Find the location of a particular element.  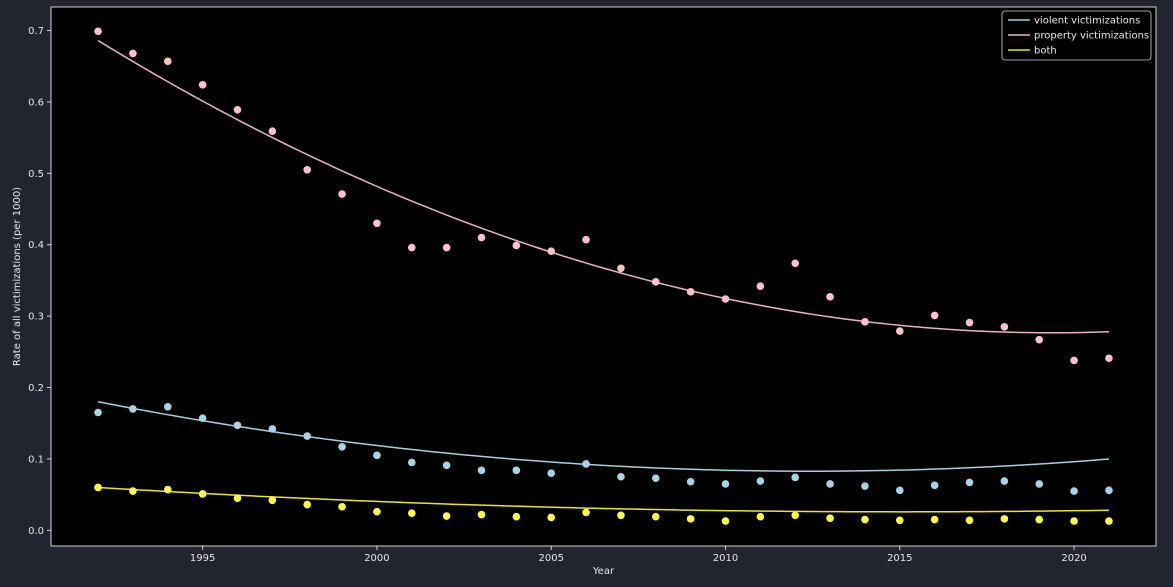

y-tick-label: 0.4 is located at coordinates (36, 245).